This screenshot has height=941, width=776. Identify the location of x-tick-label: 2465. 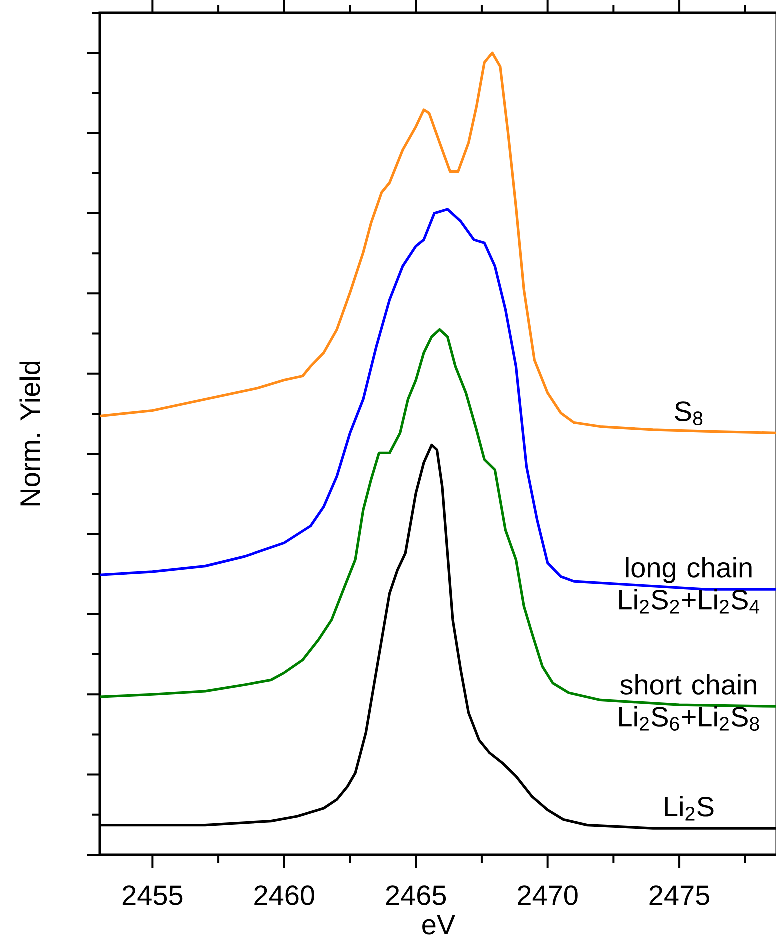
(416, 896).